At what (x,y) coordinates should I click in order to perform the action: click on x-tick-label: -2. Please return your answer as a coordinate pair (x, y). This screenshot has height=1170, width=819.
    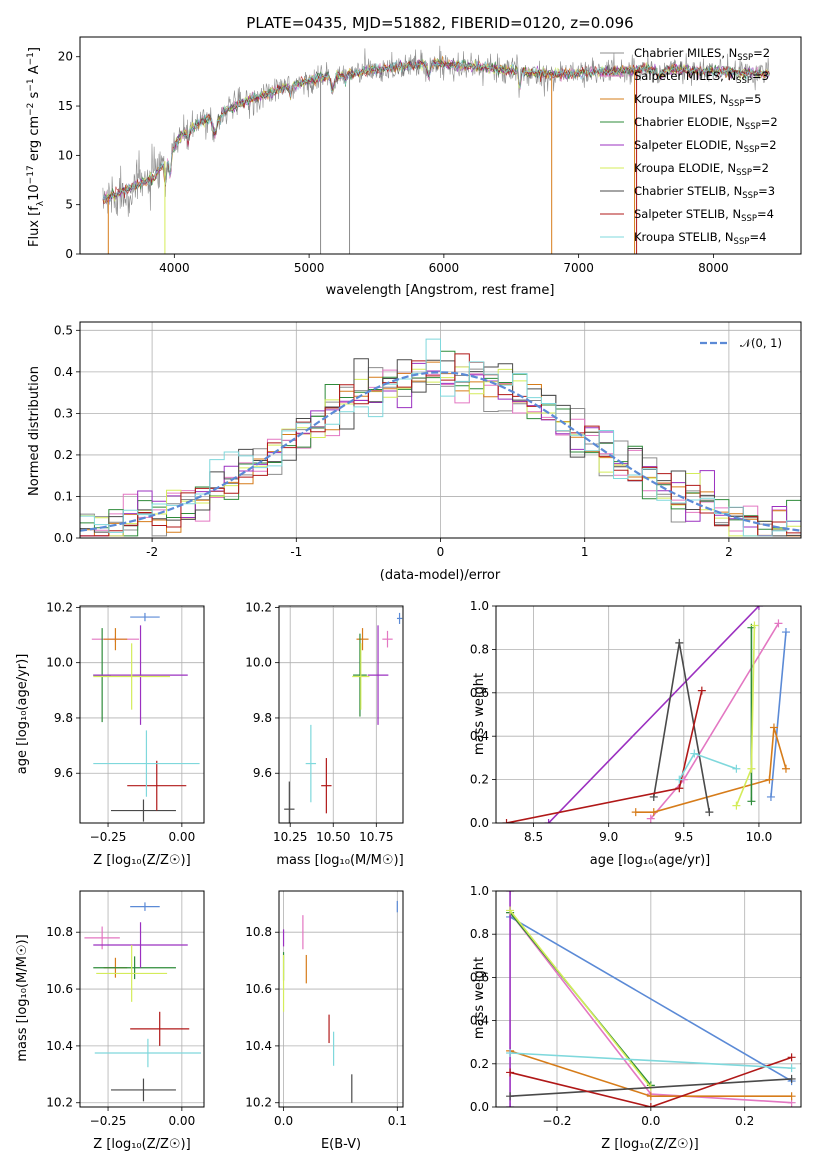
    Looking at the image, I should click on (152, 552).